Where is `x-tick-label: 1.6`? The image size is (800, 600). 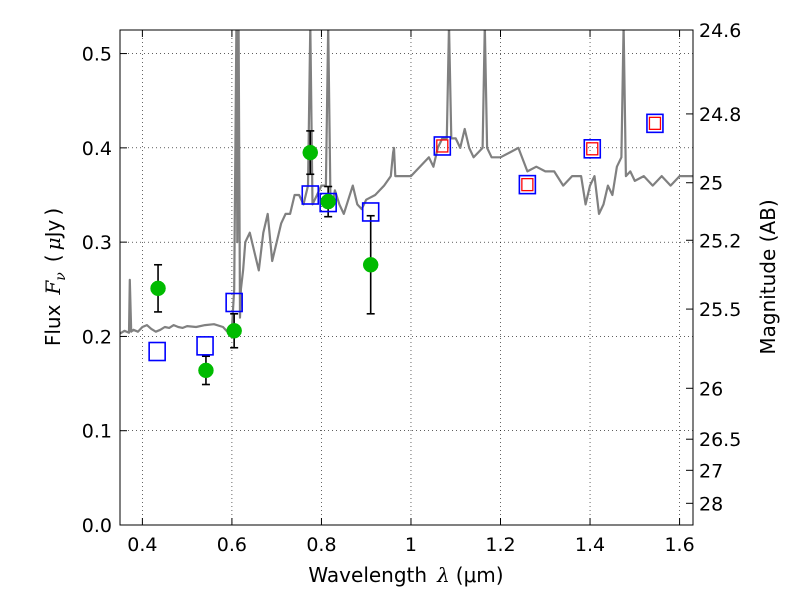
x-tick-label: 1.6 is located at coordinates (679, 545).